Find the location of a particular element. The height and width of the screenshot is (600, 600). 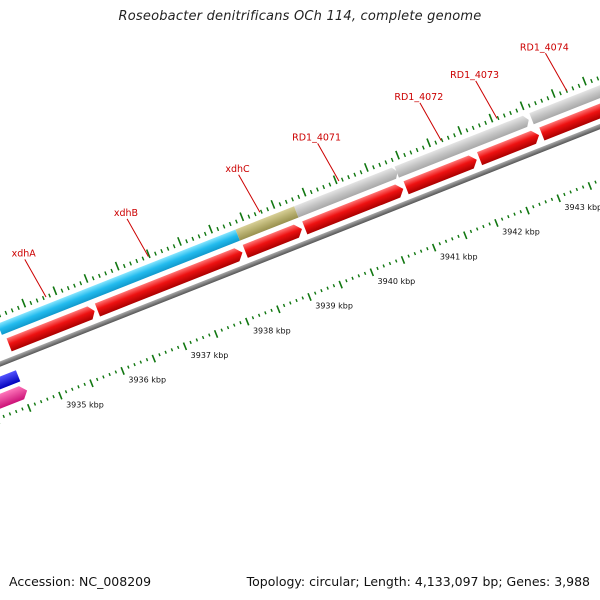

gene-label: xdhA is located at coordinates (24, 254).